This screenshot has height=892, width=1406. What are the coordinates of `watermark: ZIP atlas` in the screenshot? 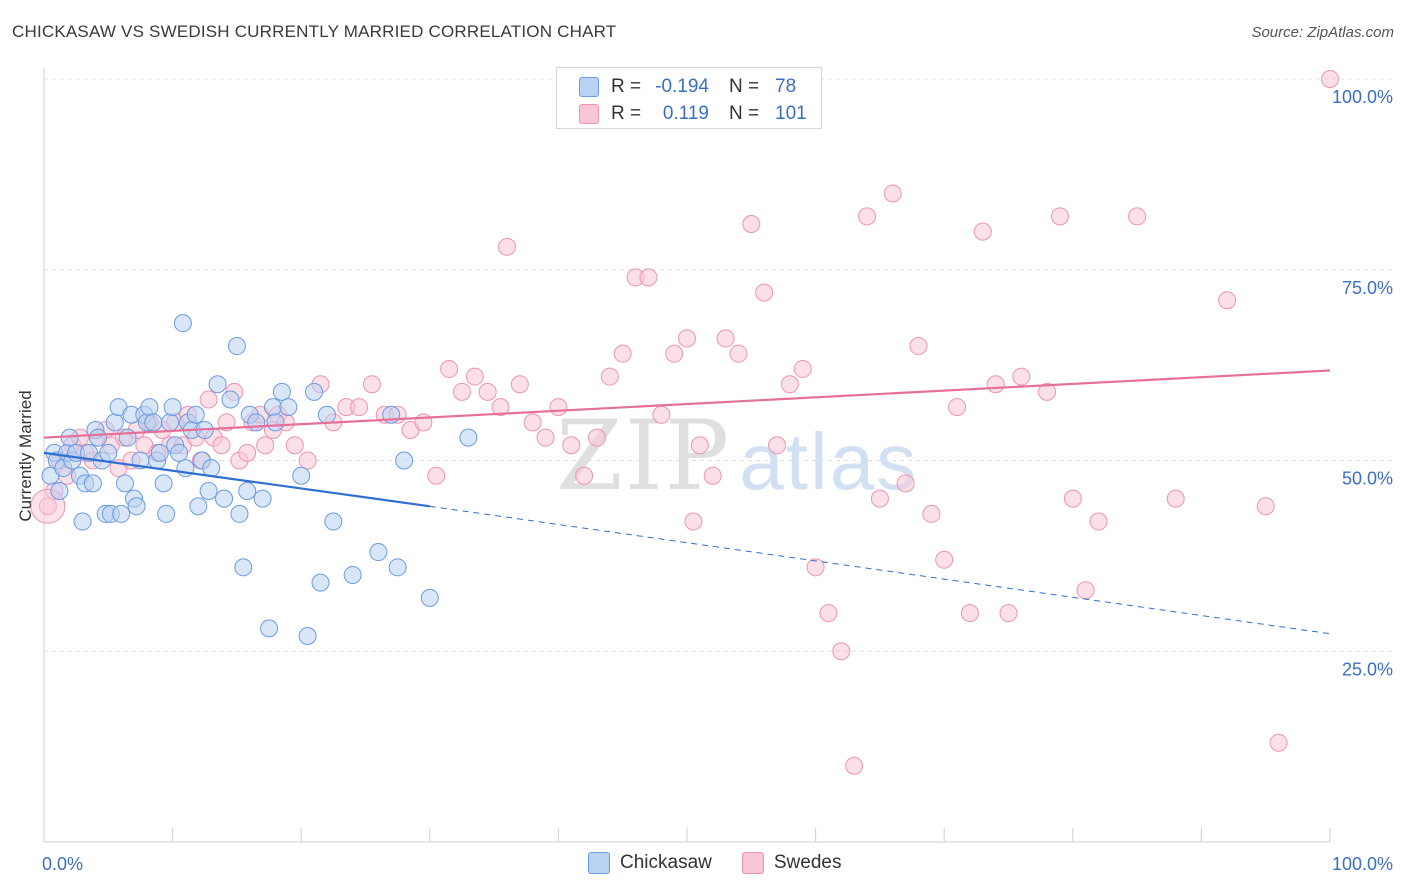 It's located at (737, 456).